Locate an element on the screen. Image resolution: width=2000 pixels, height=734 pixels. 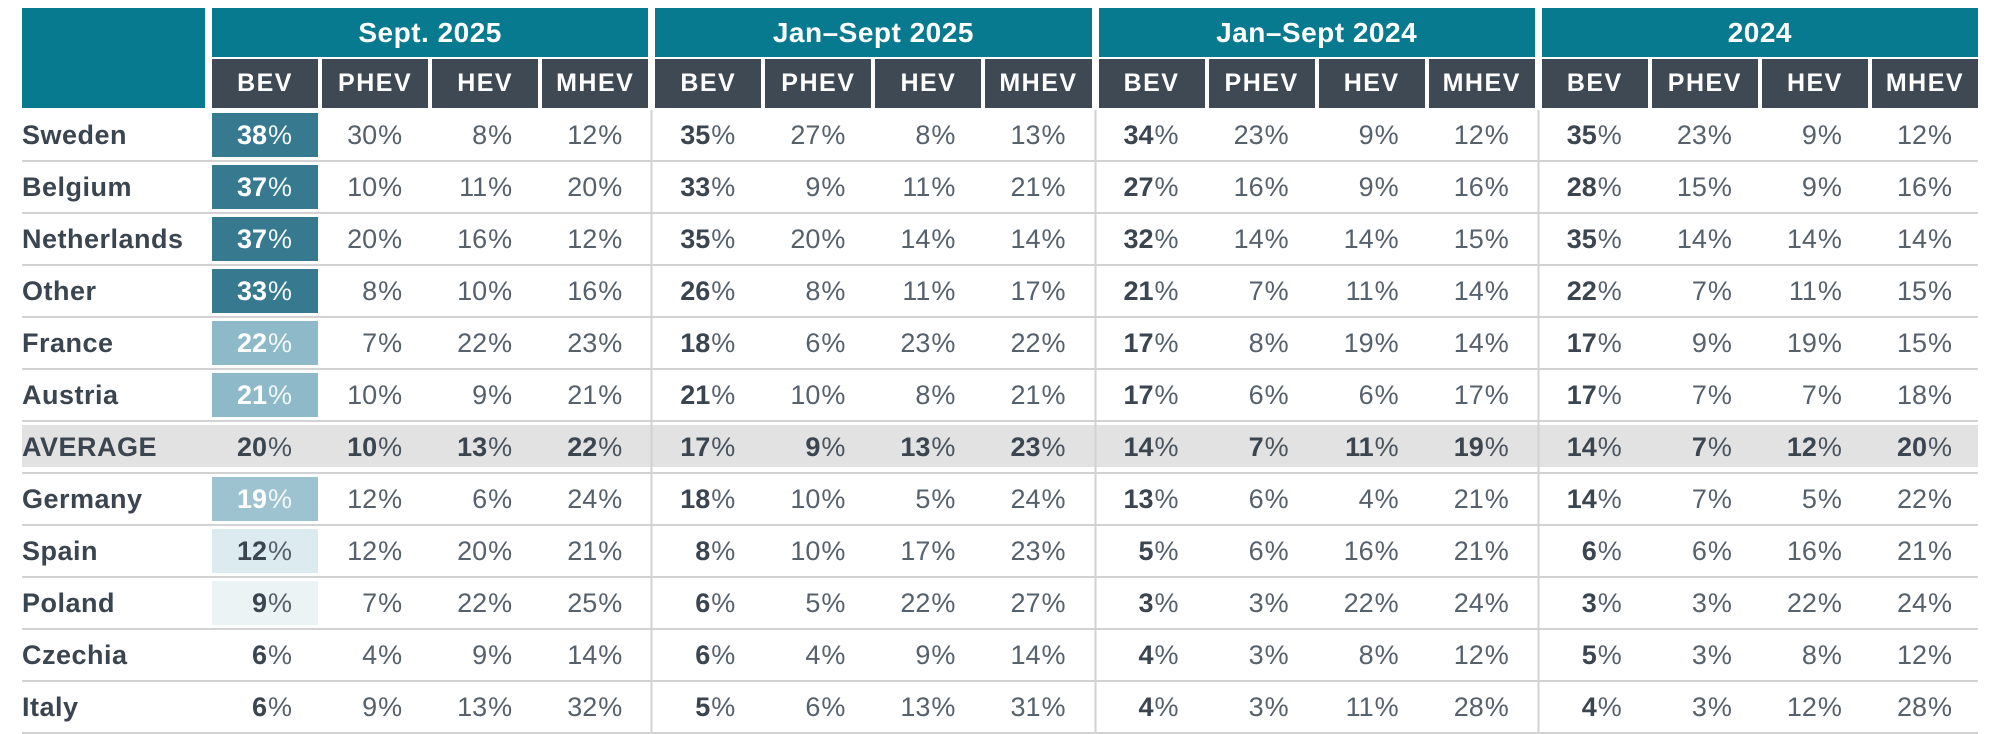
value-number: 35 is located at coordinates (695, 134).